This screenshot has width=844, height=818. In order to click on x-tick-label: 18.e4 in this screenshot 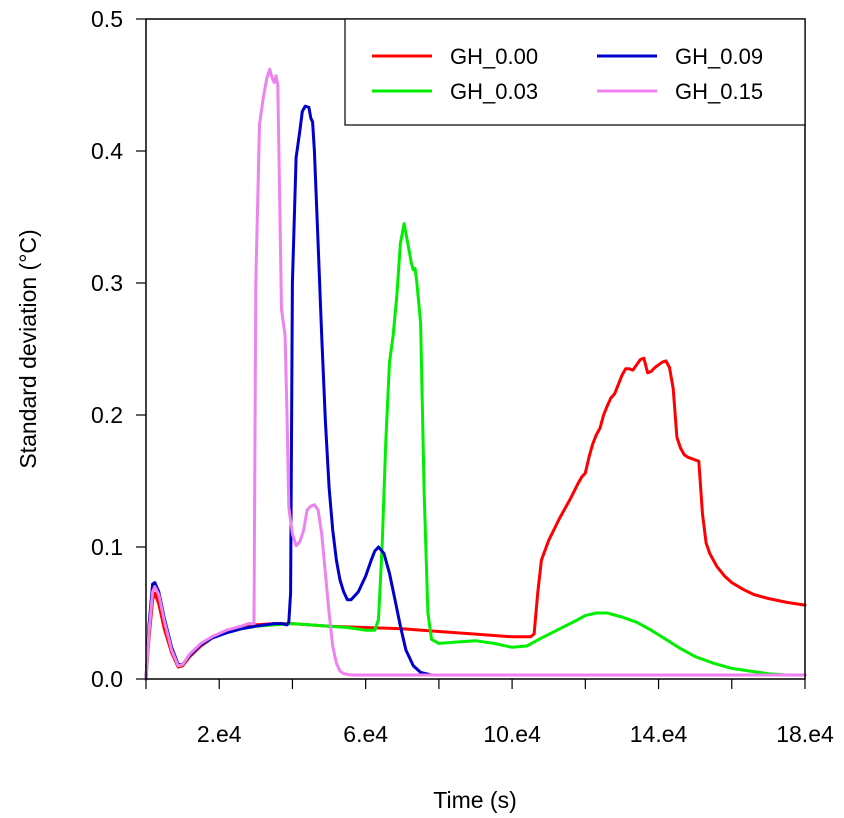, I will do `click(805, 734)`.